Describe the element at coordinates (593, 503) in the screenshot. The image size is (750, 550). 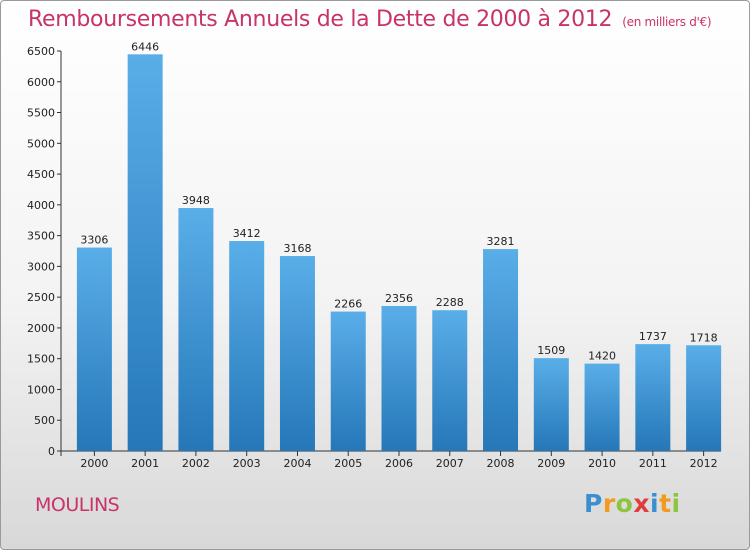
I see `logo-letter: P` at that location.